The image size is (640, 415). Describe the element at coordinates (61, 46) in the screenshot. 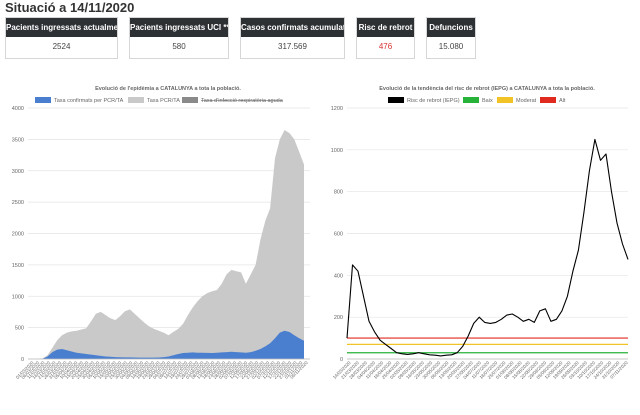

I see `card-hospitalized-value: 2524` at that location.